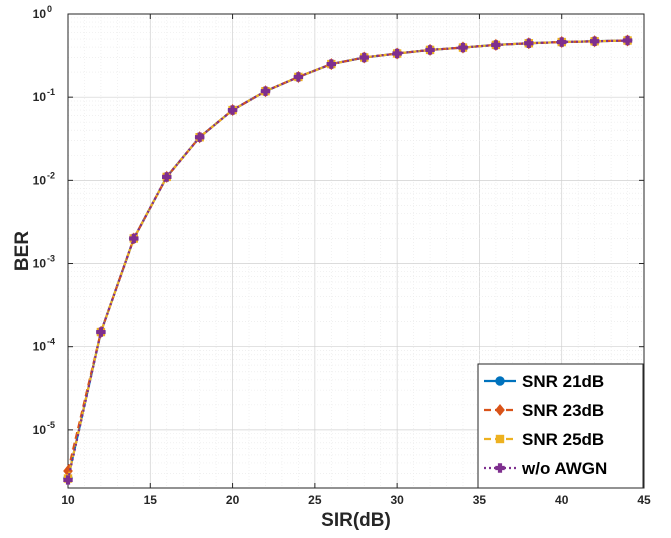 Image resolution: width=671 pixels, height=538 pixels. Describe the element at coordinates (233, 500) in the screenshot. I see `x-tick-label: 20` at that location.